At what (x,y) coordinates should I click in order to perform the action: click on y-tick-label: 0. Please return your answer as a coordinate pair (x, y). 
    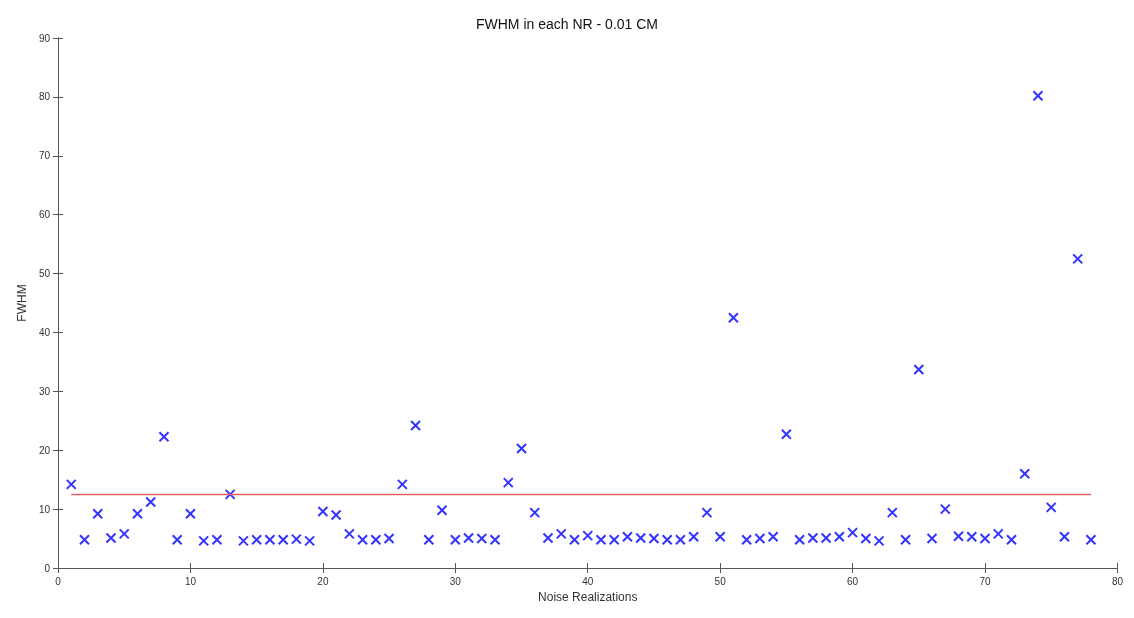
    Looking at the image, I should click on (47, 568).